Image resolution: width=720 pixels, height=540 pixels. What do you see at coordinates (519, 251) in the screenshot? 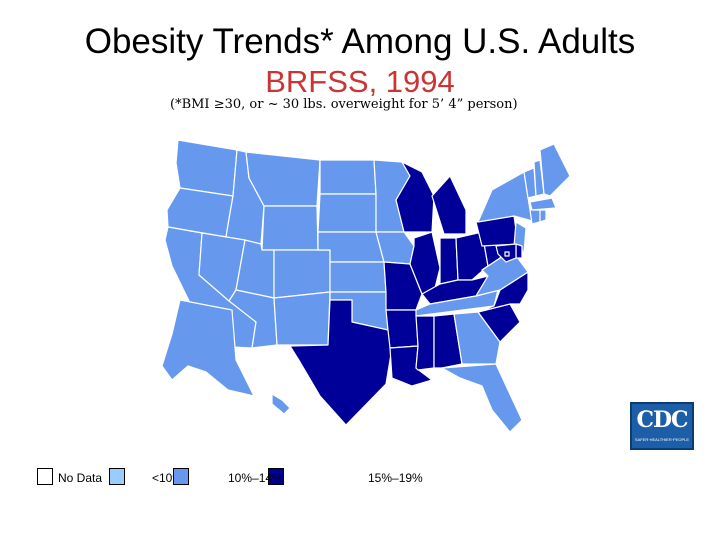
I see `state-de` at bounding box center [519, 251].